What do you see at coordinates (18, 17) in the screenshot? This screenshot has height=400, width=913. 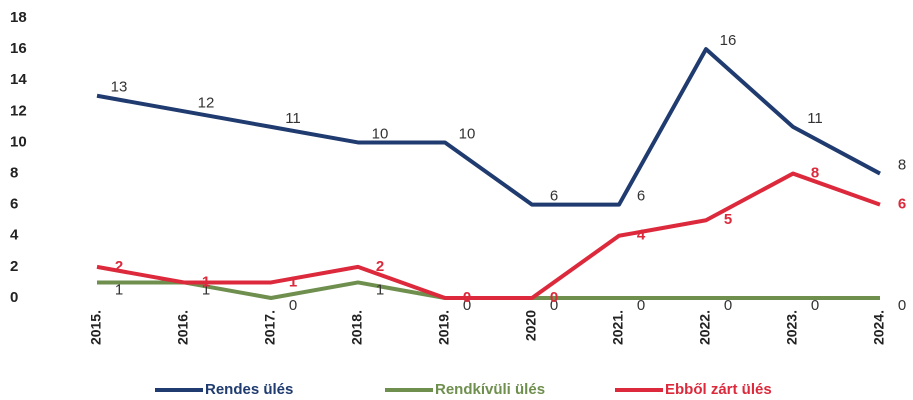 I see `y-tick-label: 18` at bounding box center [18, 17].